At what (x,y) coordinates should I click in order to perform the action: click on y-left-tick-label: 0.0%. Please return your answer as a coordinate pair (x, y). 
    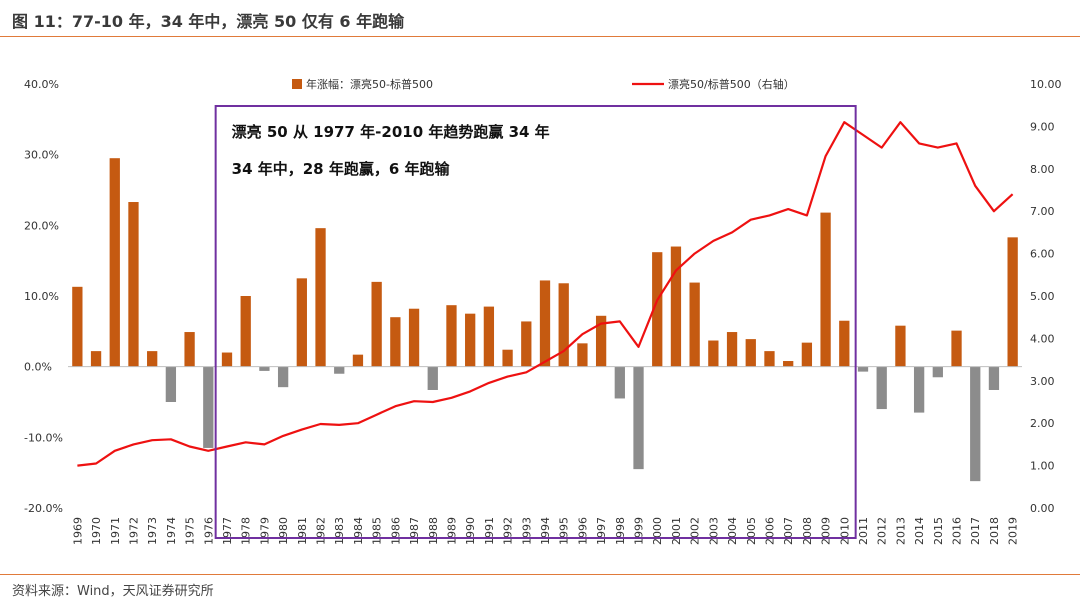
    Looking at the image, I should click on (38, 367).